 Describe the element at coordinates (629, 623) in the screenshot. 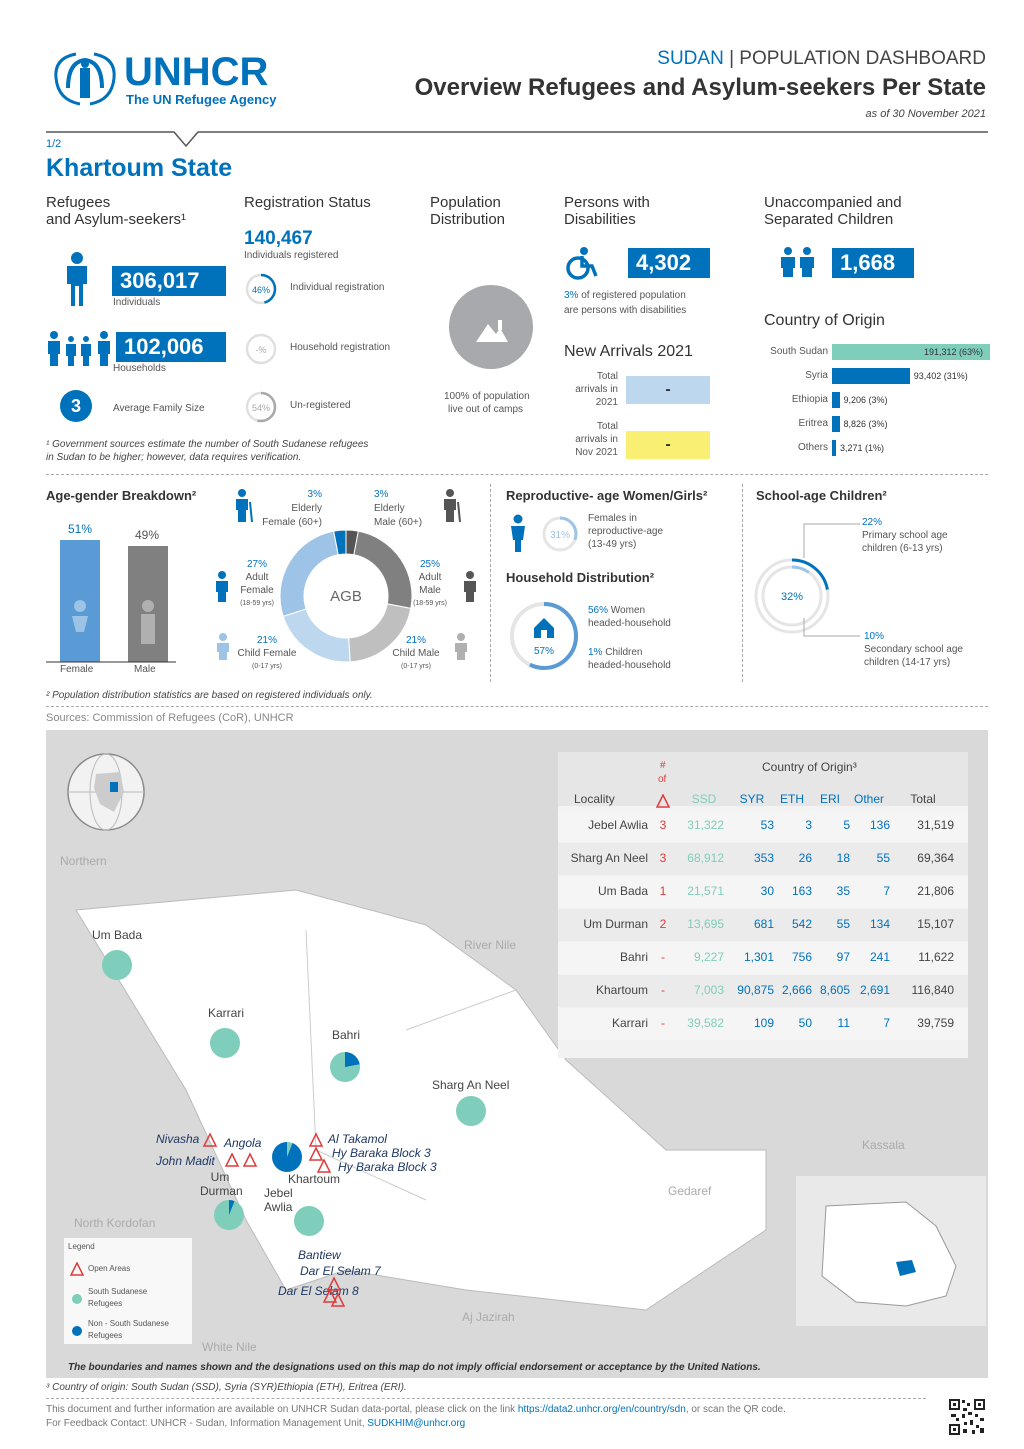

I see `women-headed-line2: headed-household` at that location.